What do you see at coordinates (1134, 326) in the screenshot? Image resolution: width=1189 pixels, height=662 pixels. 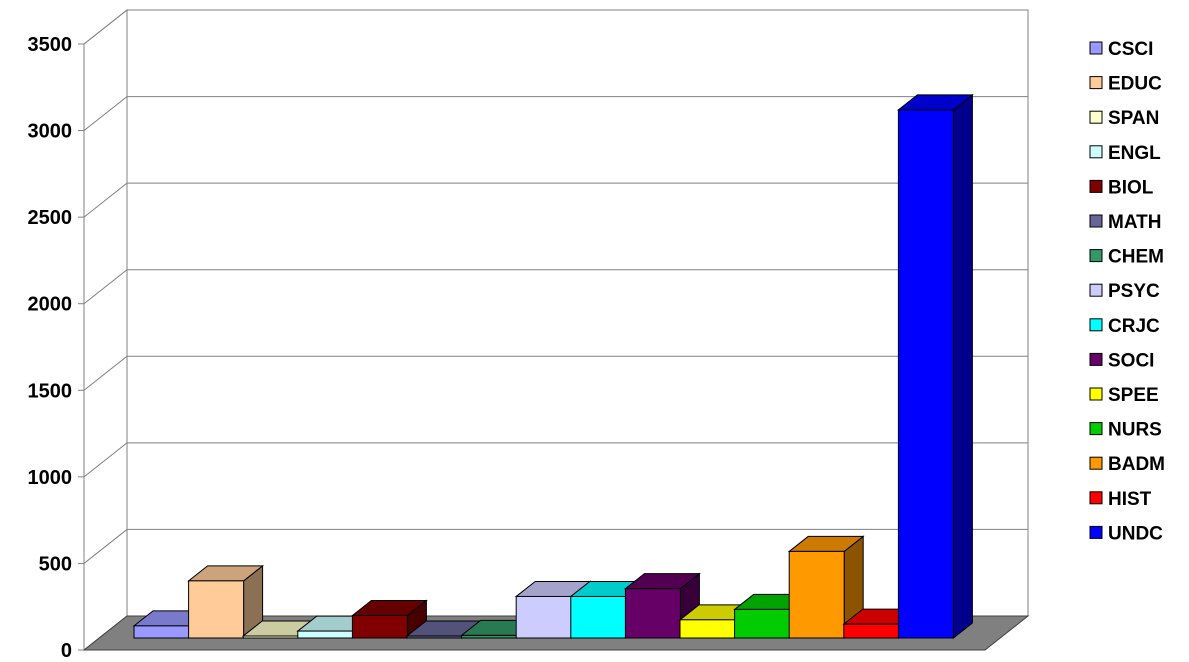 I see `legend-label: CRJC` at bounding box center [1134, 326].